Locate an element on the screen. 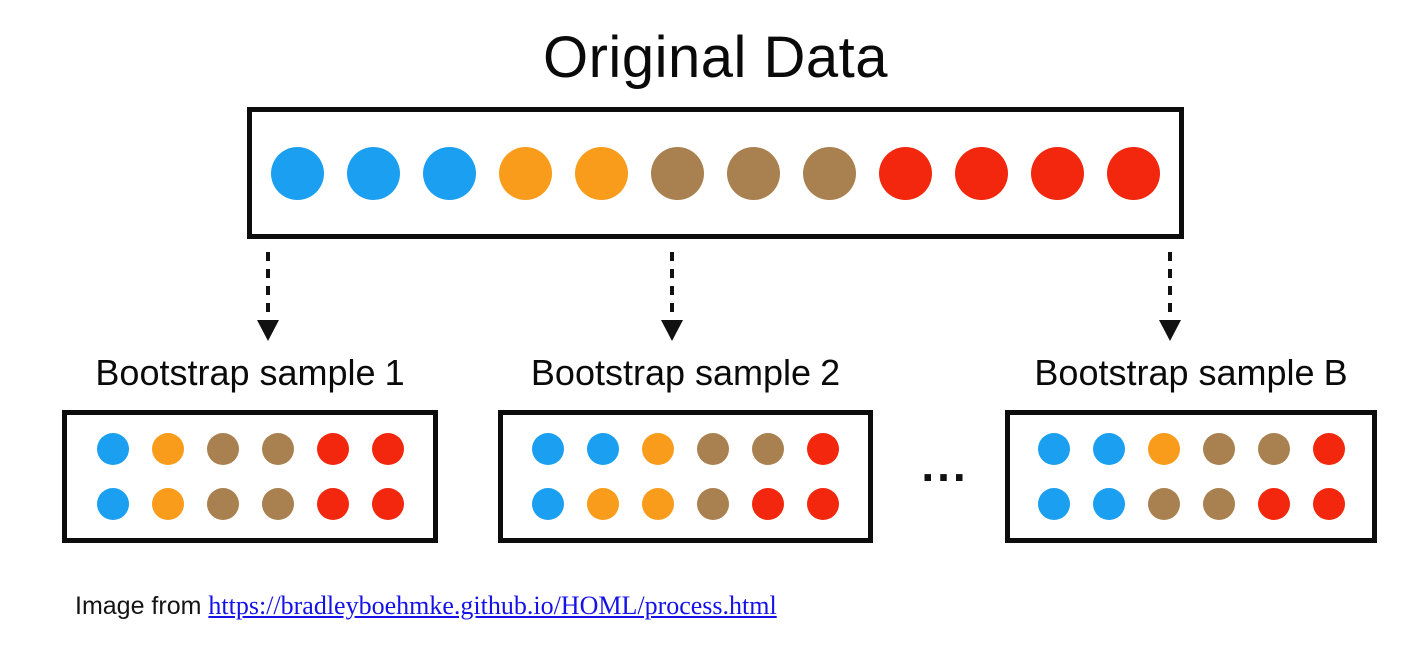 This screenshot has width=1414, height=645. bootstrap-sample-1-box is located at coordinates (250, 476).